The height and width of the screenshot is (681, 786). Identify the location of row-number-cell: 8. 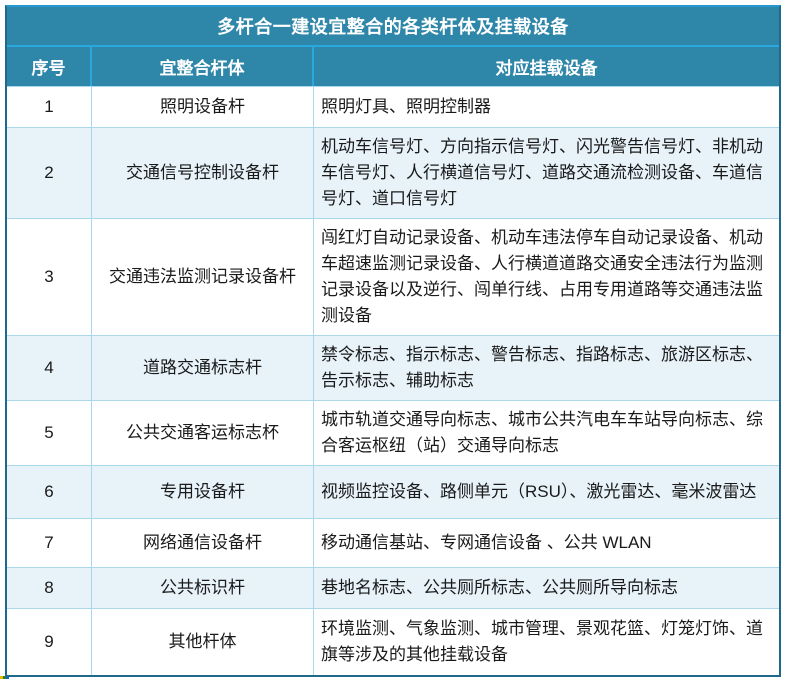
(49, 588).